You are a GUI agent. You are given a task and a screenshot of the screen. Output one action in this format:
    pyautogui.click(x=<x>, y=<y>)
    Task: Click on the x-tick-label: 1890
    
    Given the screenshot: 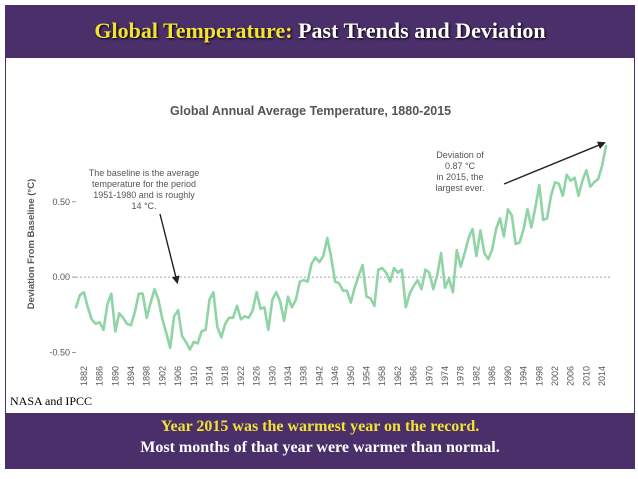 What is the action you would take?
    pyautogui.click(x=115, y=376)
    